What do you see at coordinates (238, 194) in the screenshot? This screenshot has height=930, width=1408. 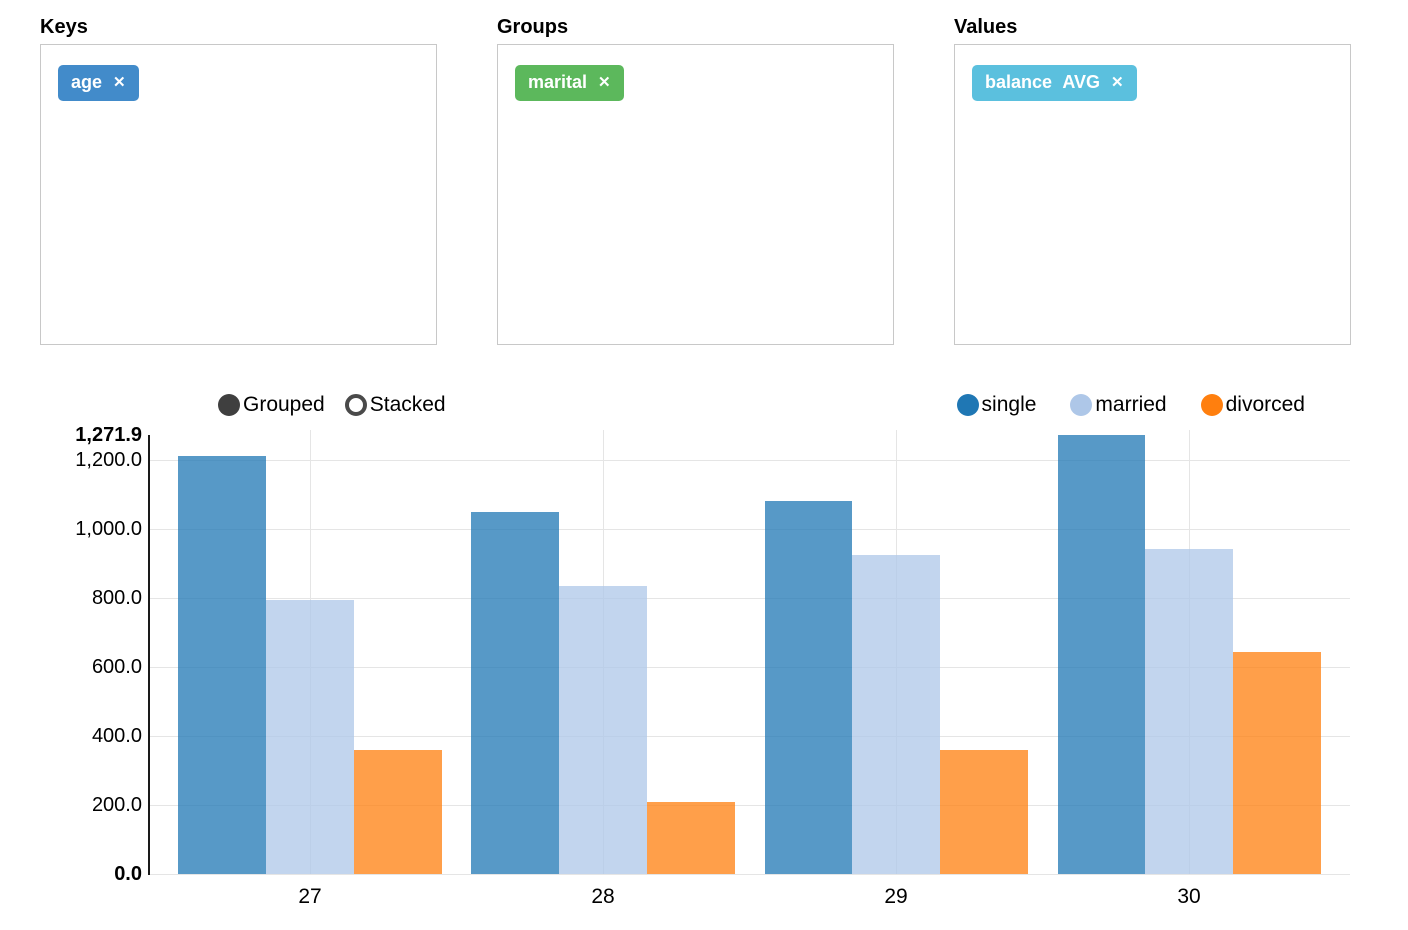 I see `keys-dropzone: age ✕` at bounding box center [238, 194].